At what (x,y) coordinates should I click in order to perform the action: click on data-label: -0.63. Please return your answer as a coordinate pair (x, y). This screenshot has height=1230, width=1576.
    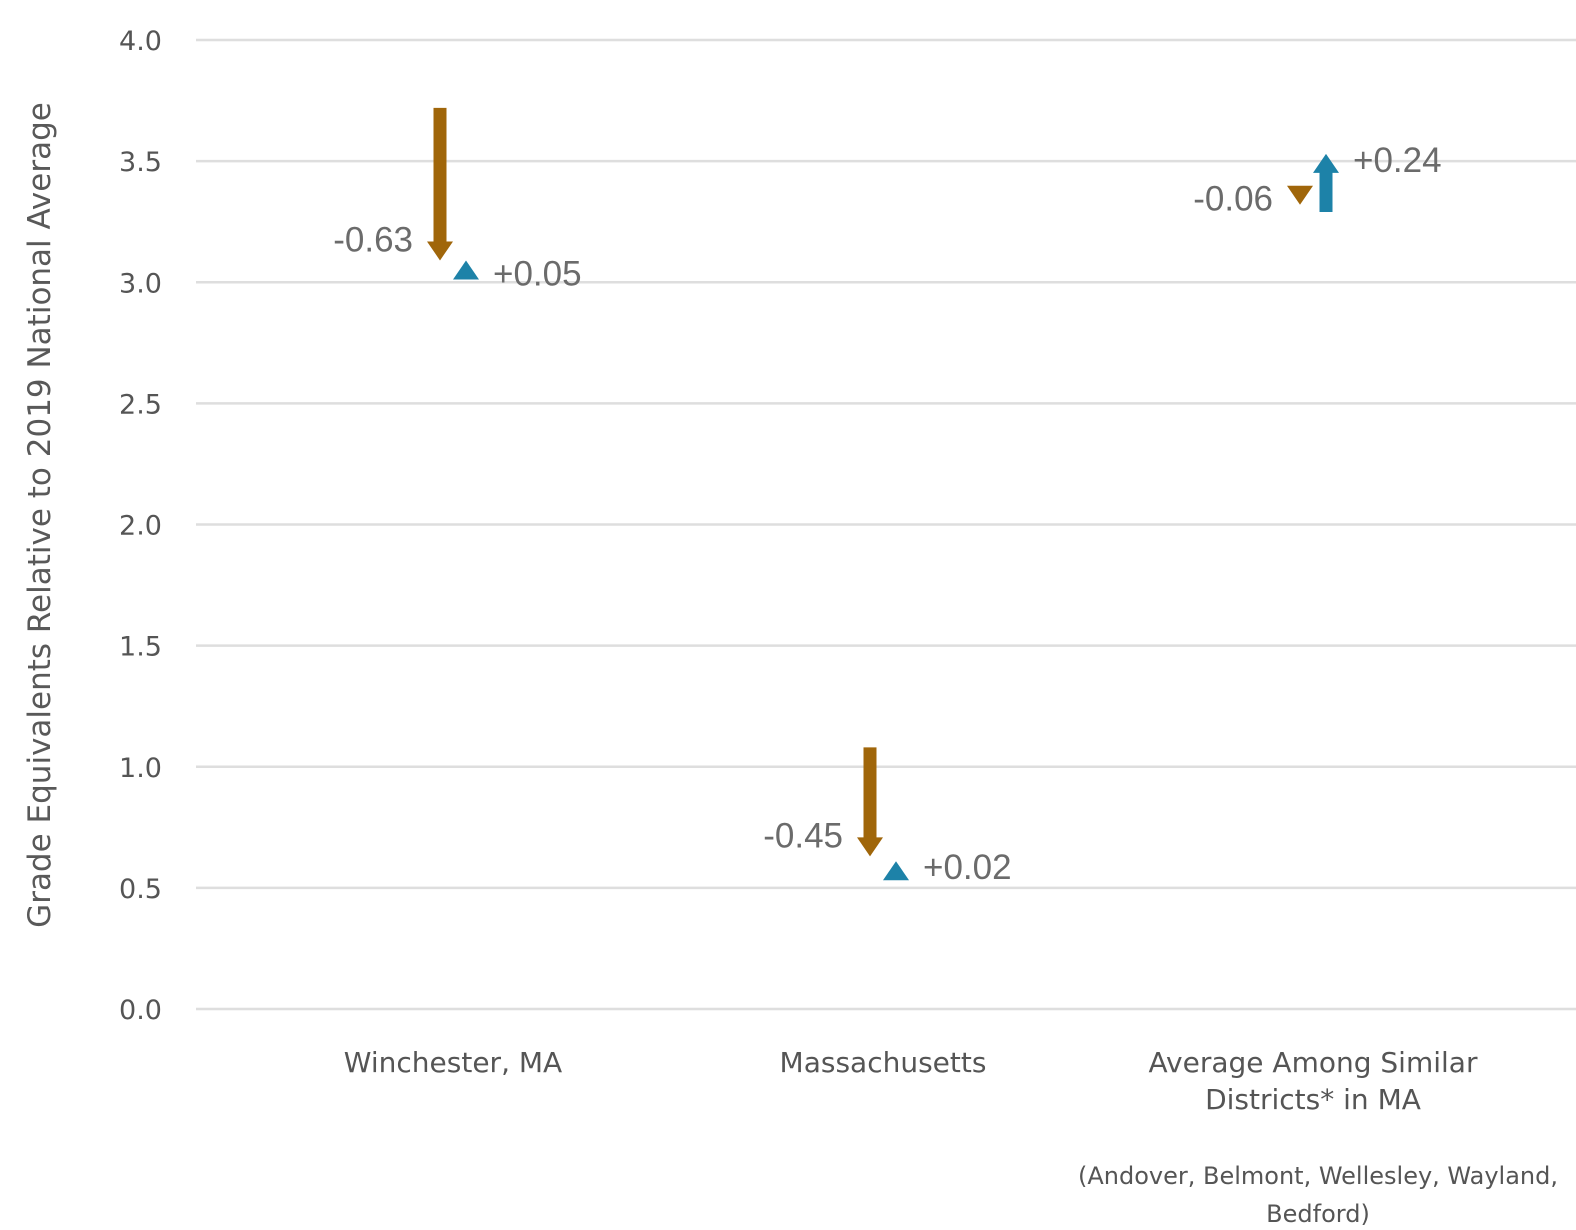
    Looking at the image, I should click on (373, 239).